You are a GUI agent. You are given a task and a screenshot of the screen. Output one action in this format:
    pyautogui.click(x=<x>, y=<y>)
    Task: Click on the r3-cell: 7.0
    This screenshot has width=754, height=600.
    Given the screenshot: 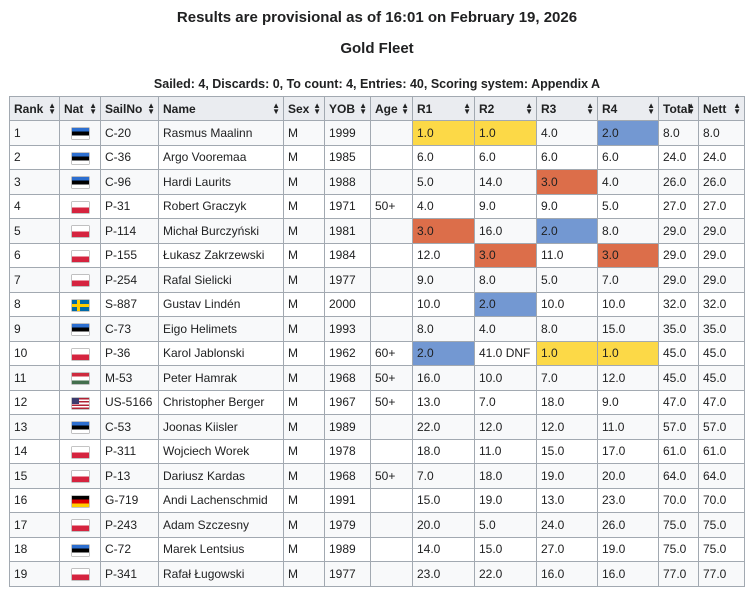 What is the action you would take?
    pyautogui.click(x=567, y=378)
    